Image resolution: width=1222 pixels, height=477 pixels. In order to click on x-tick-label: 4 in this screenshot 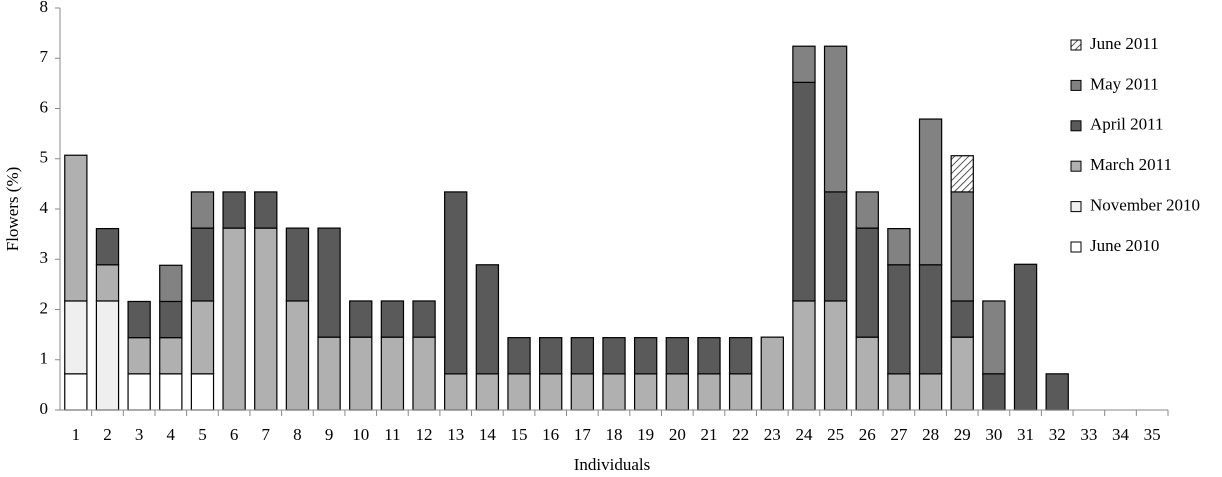, I will do `click(171, 434)`.